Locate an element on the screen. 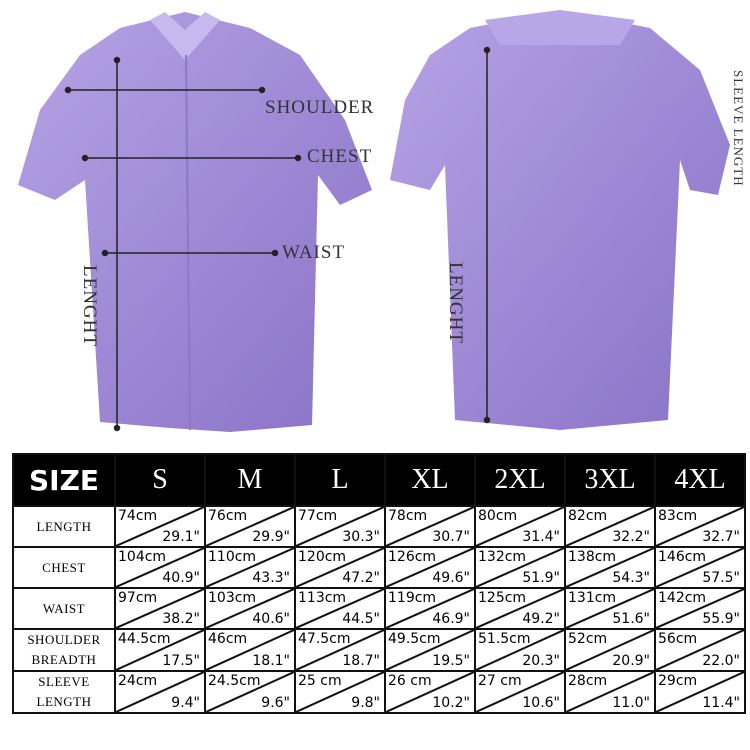 The height and width of the screenshot is (750, 750). measurement-cell: 25 cm 9.8" is located at coordinates (340, 692).